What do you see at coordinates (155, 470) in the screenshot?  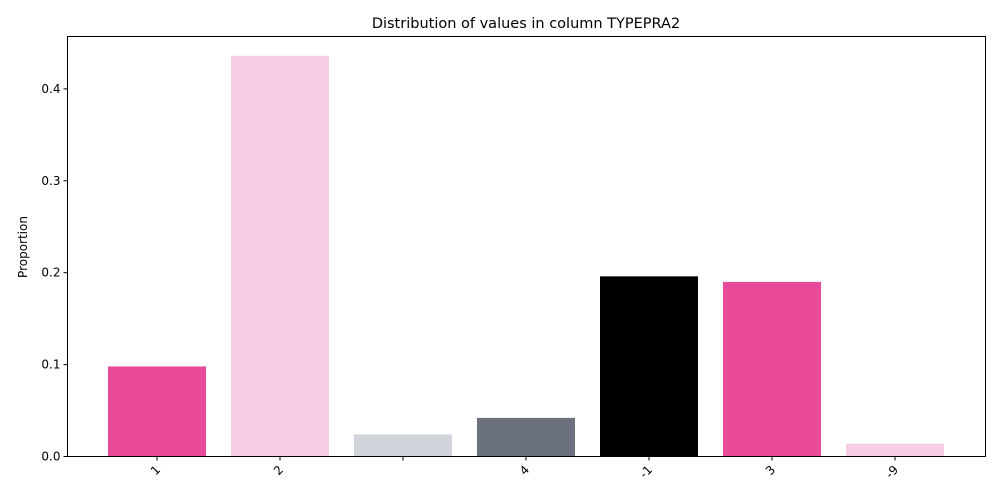 I see `x-tick-label: 1` at bounding box center [155, 470].